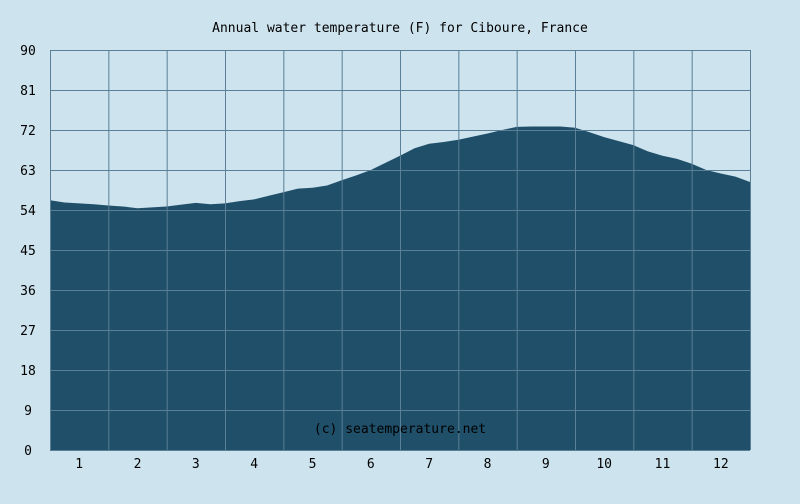 The image size is (800, 504). I want to click on y-tick-label: 72, so click(28, 131).